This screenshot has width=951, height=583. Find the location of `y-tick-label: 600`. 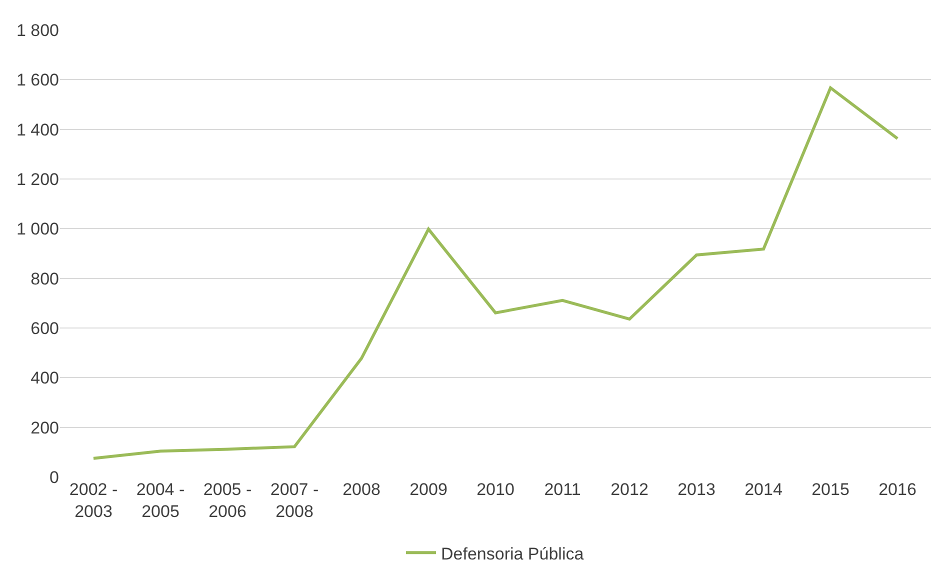

y-tick-label: 600 is located at coordinates (44, 328).